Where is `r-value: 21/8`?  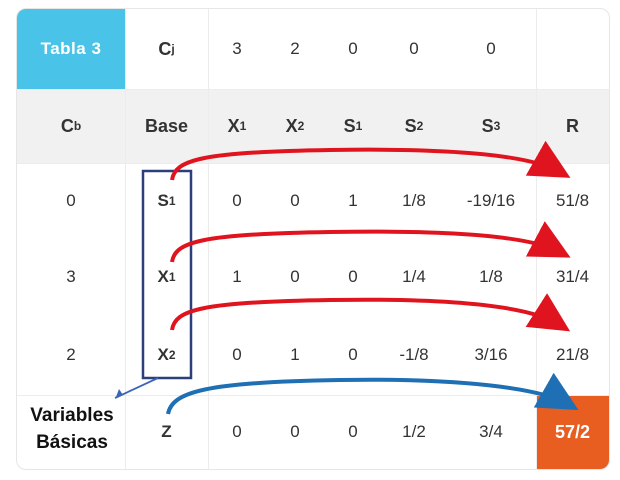
r-value: 21/8 is located at coordinates (572, 354).